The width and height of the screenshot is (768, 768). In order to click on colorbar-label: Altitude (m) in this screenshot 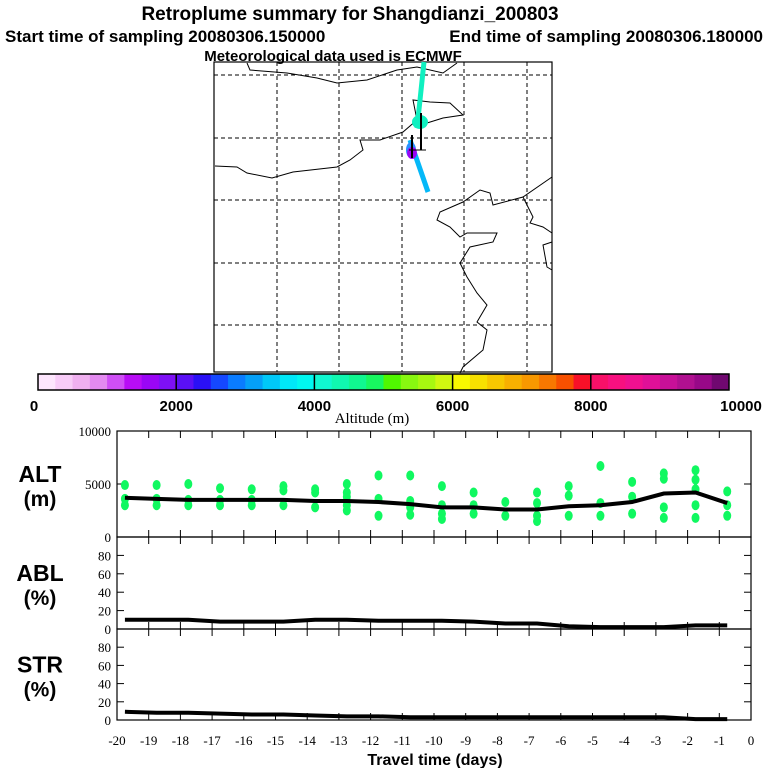, I will do `click(372, 419)`.